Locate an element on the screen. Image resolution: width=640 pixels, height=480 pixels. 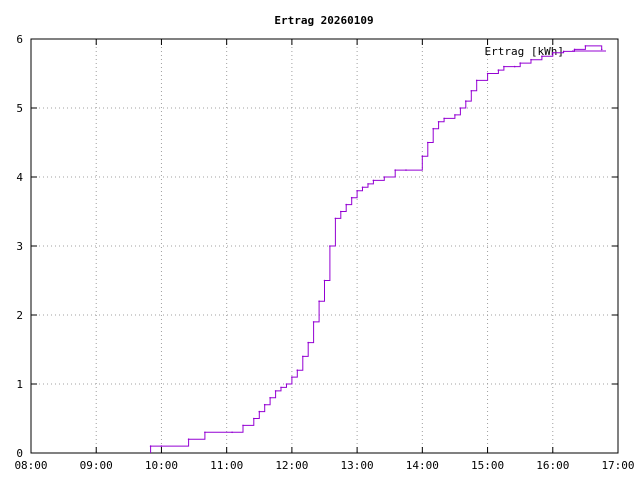
x-tick-label: 09:00 is located at coordinates (96, 465).